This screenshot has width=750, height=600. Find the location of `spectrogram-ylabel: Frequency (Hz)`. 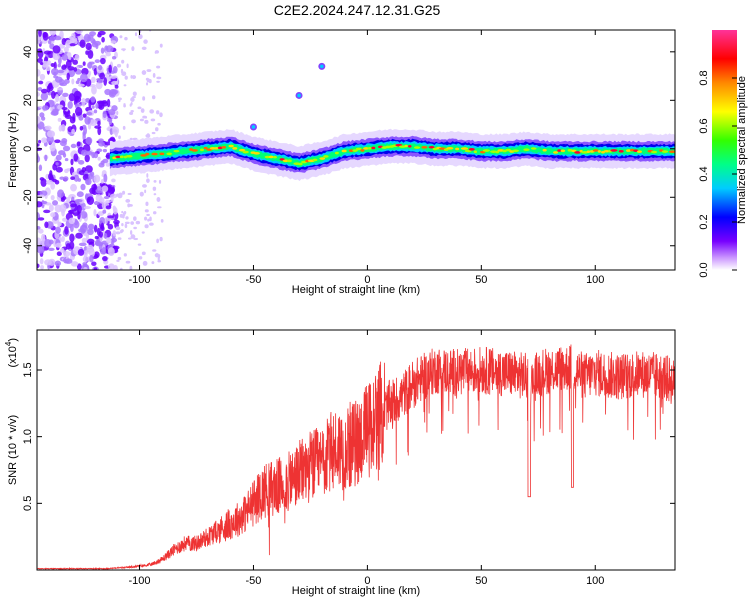

spectrogram-ylabel: Frequency (Hz) is located at coordinates (13, 150).